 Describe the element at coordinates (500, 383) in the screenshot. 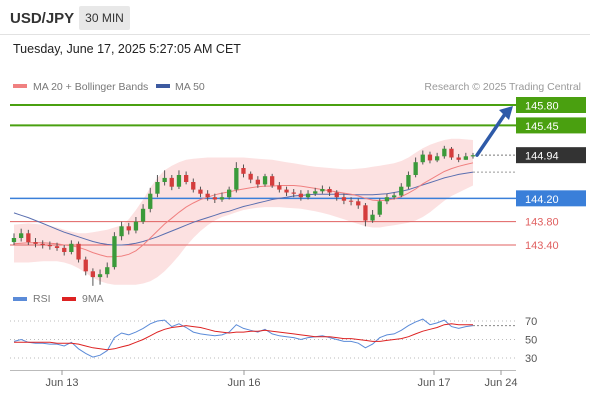

I see `time-tick-jun-24: Jun 24` at that location.